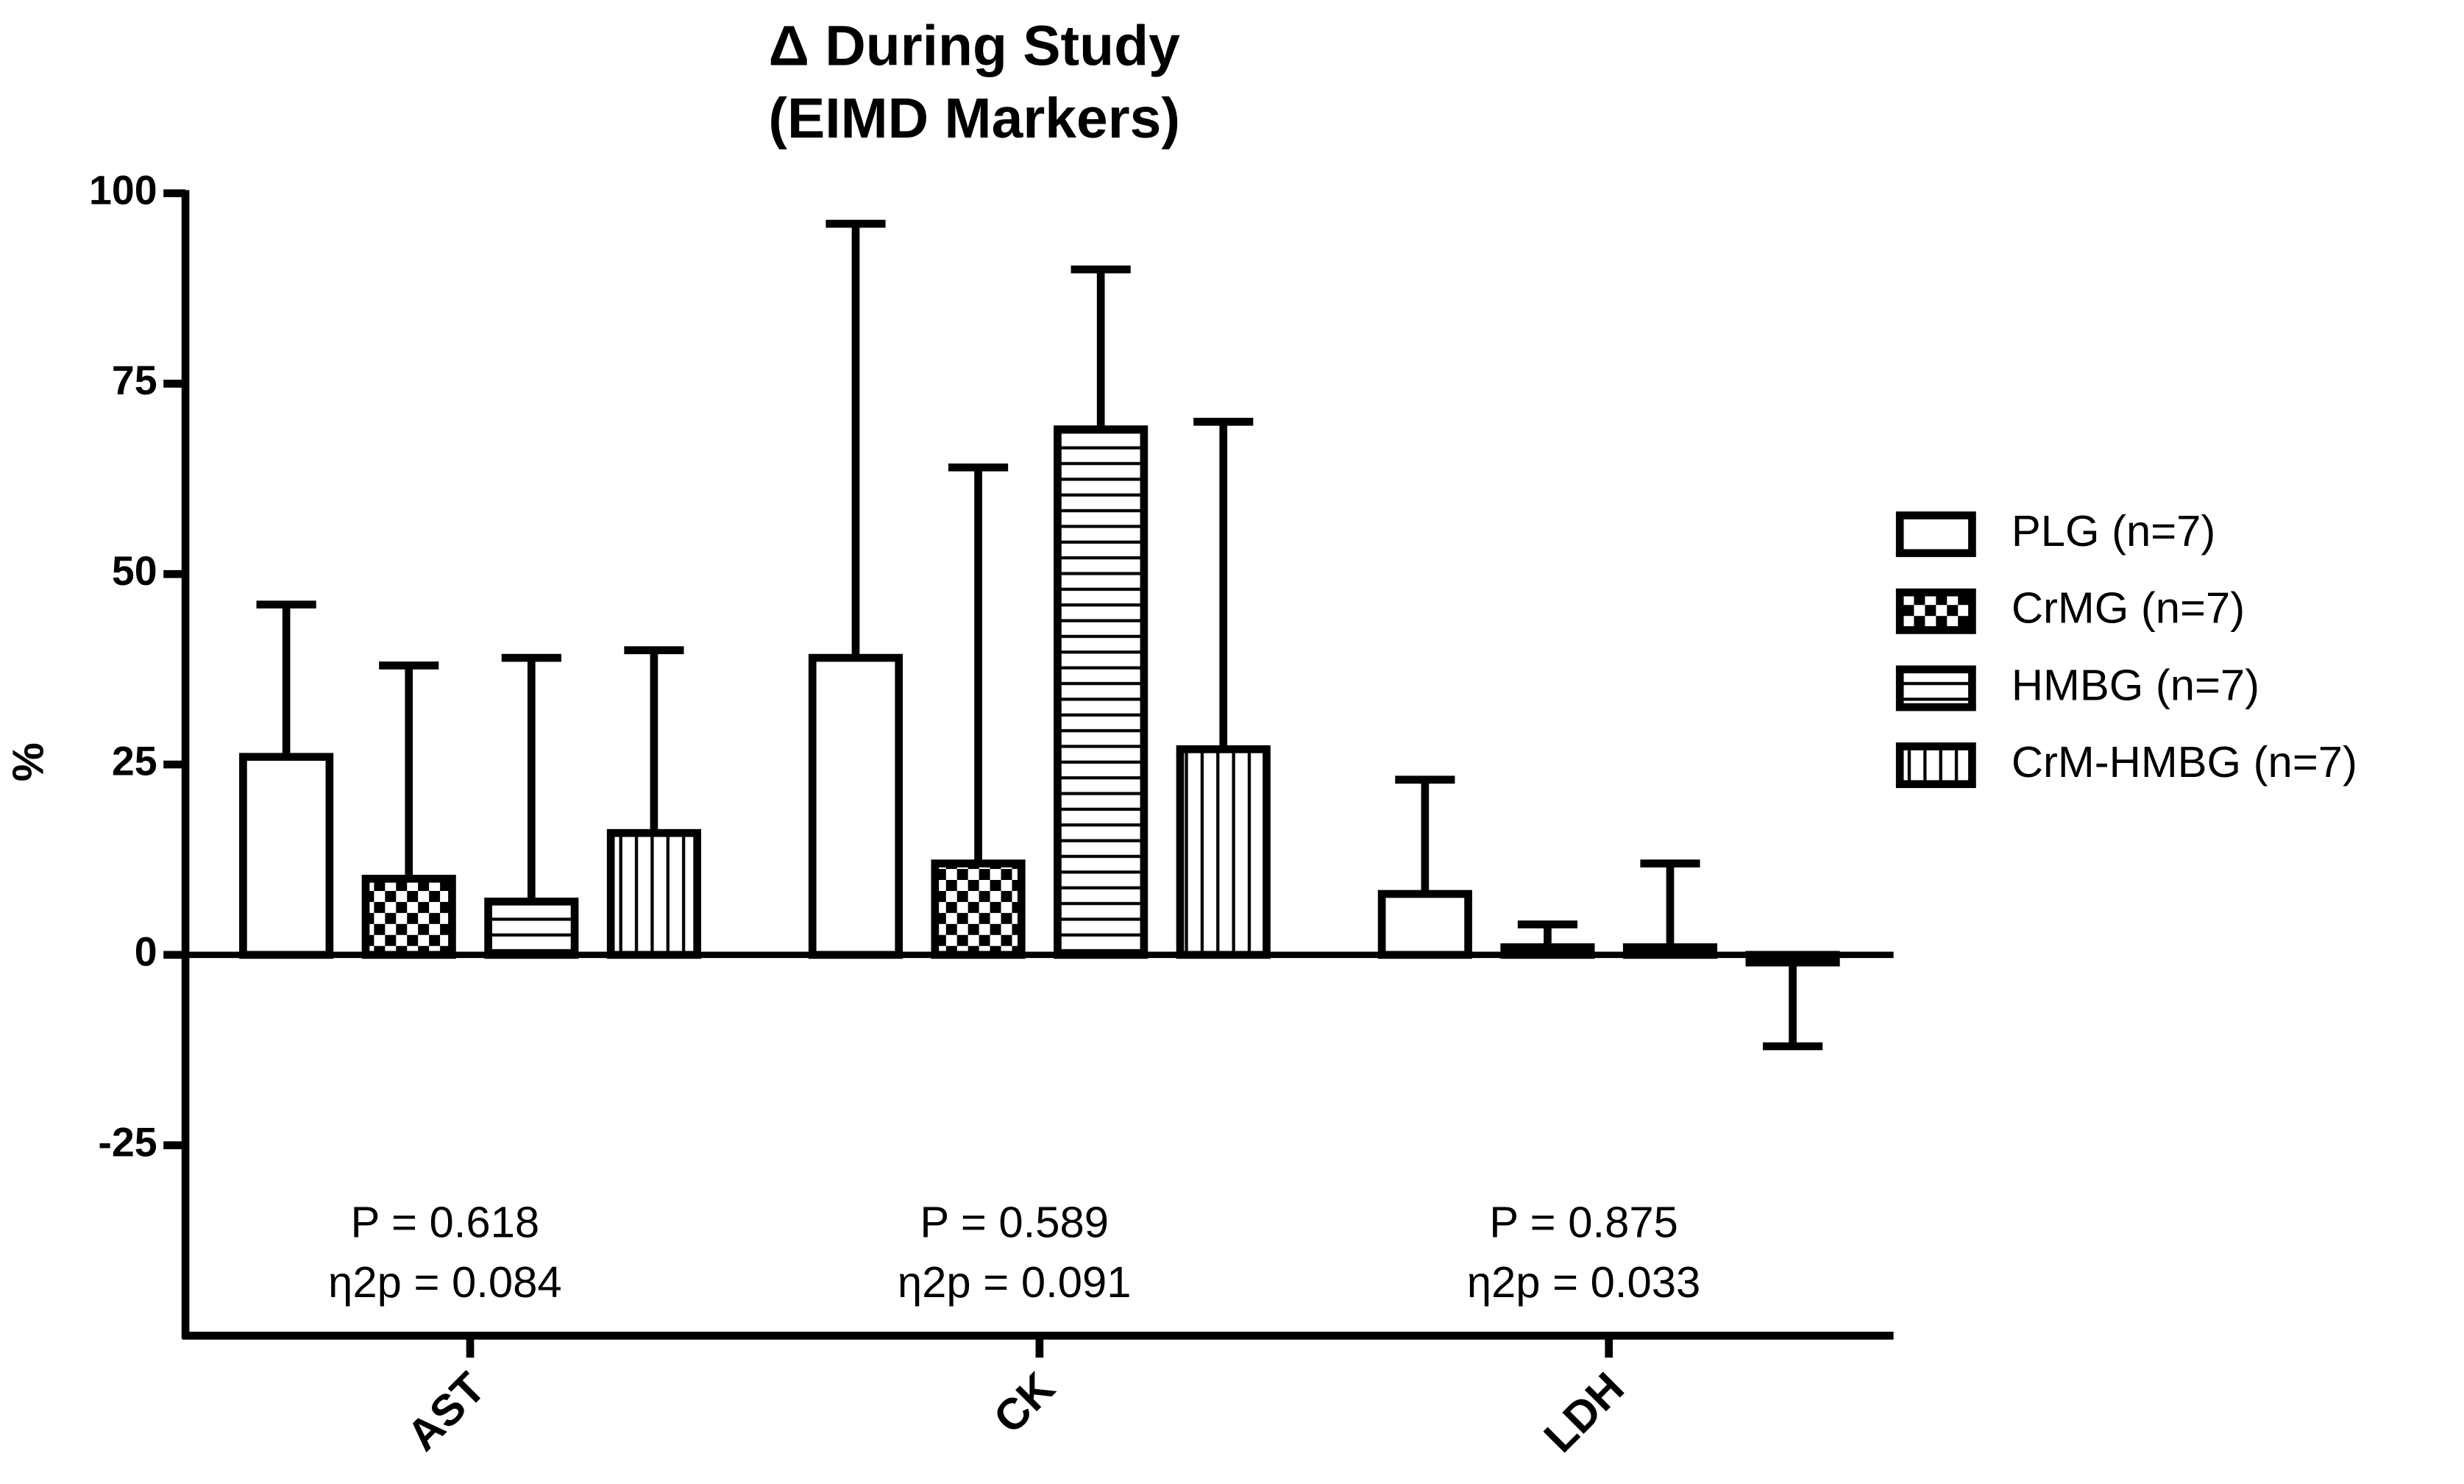  What do you see at coordinates (974, 118) in the screenshot?
I see `chart-title: (EIMD Markers)` at bounding box center [974, 118].